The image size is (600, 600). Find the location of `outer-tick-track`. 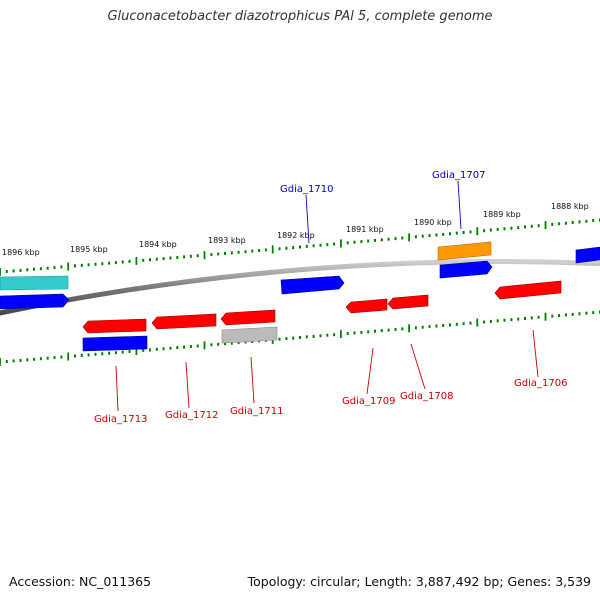

outer-tick-track is located at coordinates (300, 247).